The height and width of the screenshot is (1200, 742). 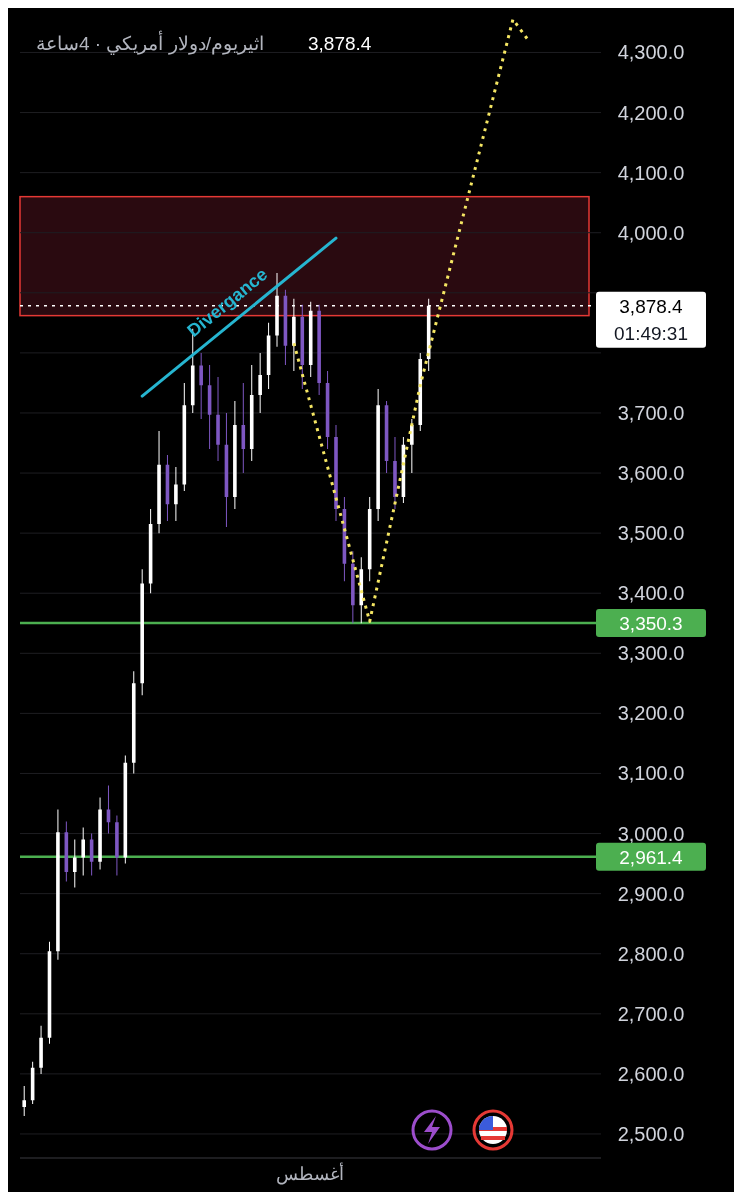 I want to click on y-tick-label: 4,300.0, so click(x=651, y=52).